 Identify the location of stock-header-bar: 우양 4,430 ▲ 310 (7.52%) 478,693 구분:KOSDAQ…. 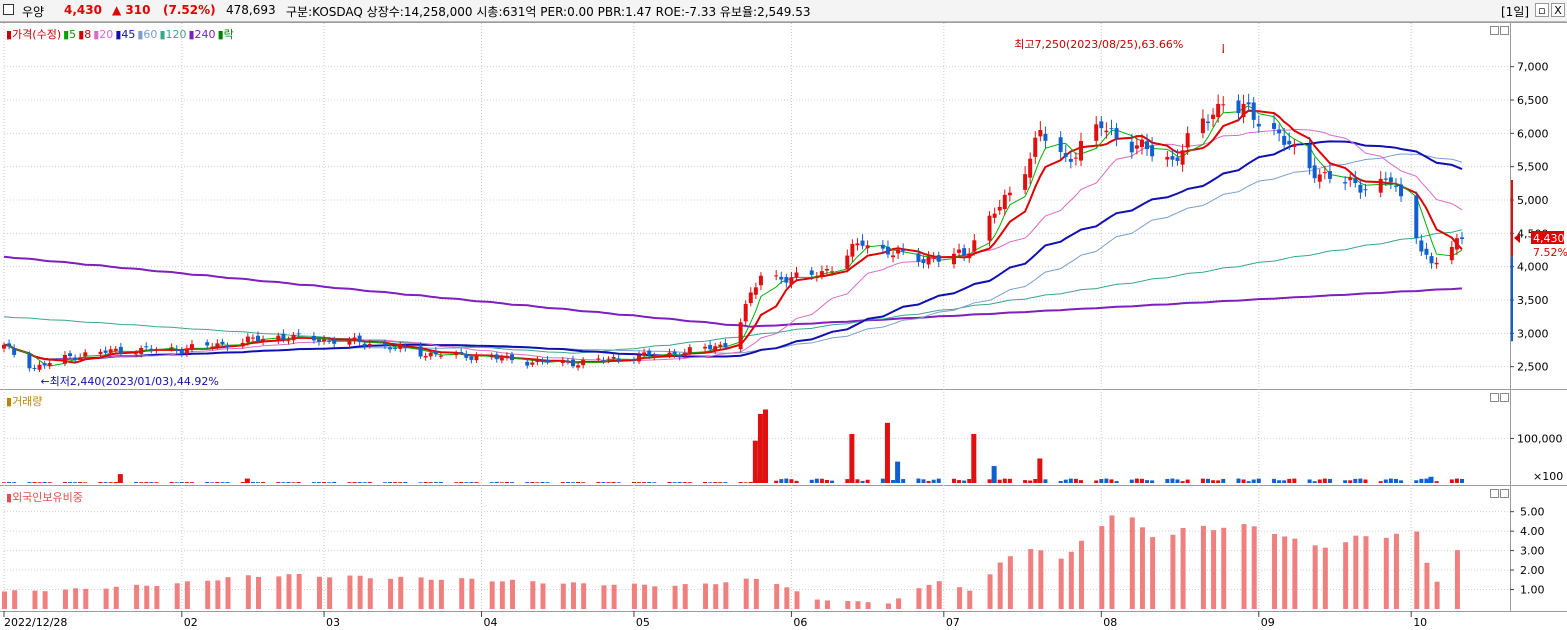
(783, 11).